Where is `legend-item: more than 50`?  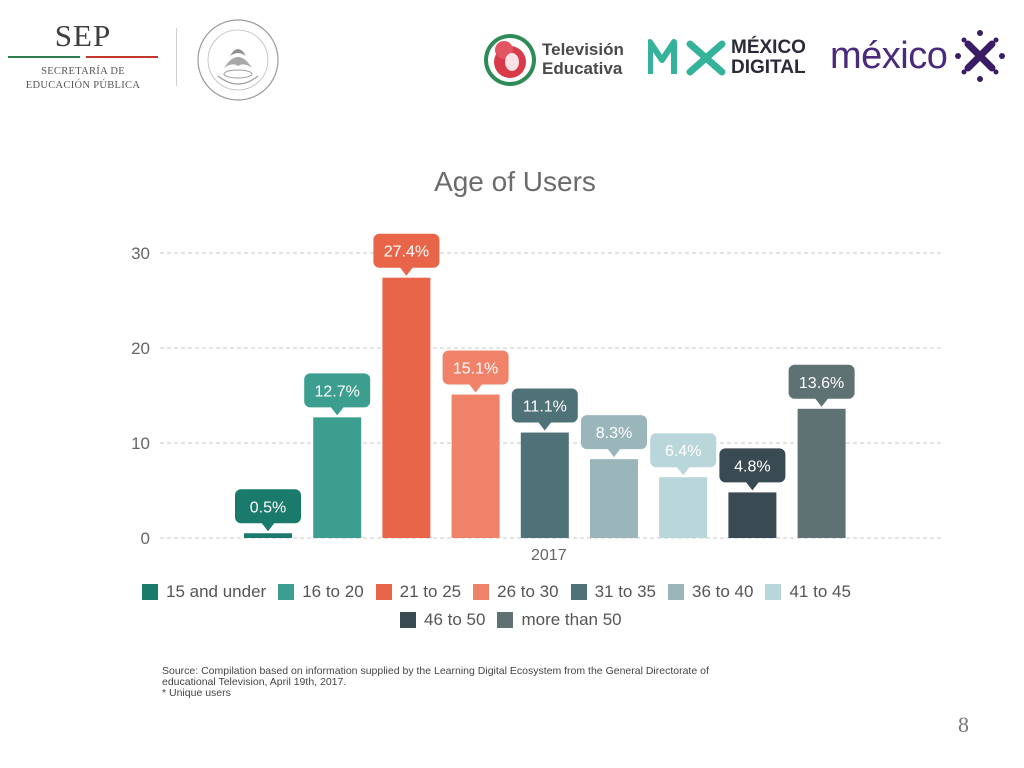
legend-item: more than 50 is located at coordinates (559, 620).